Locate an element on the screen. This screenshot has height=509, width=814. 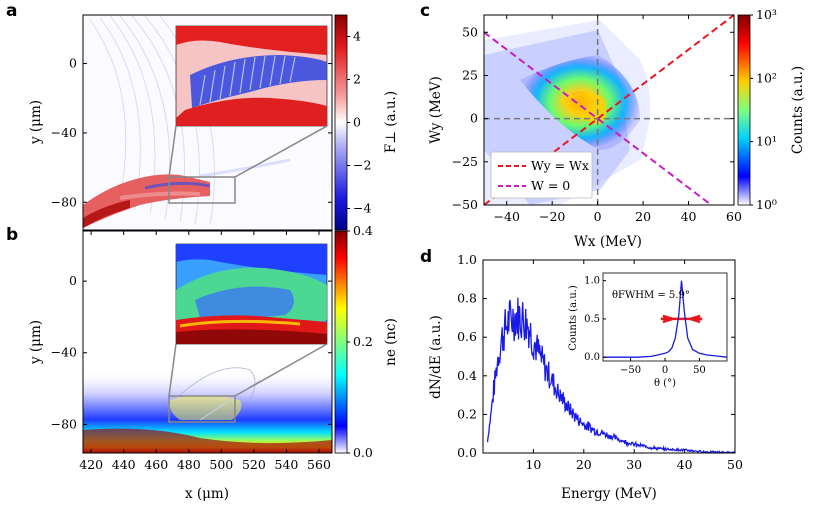
panel-b-colorbar-label: ne (nc) is located at coordinates (391, 342).